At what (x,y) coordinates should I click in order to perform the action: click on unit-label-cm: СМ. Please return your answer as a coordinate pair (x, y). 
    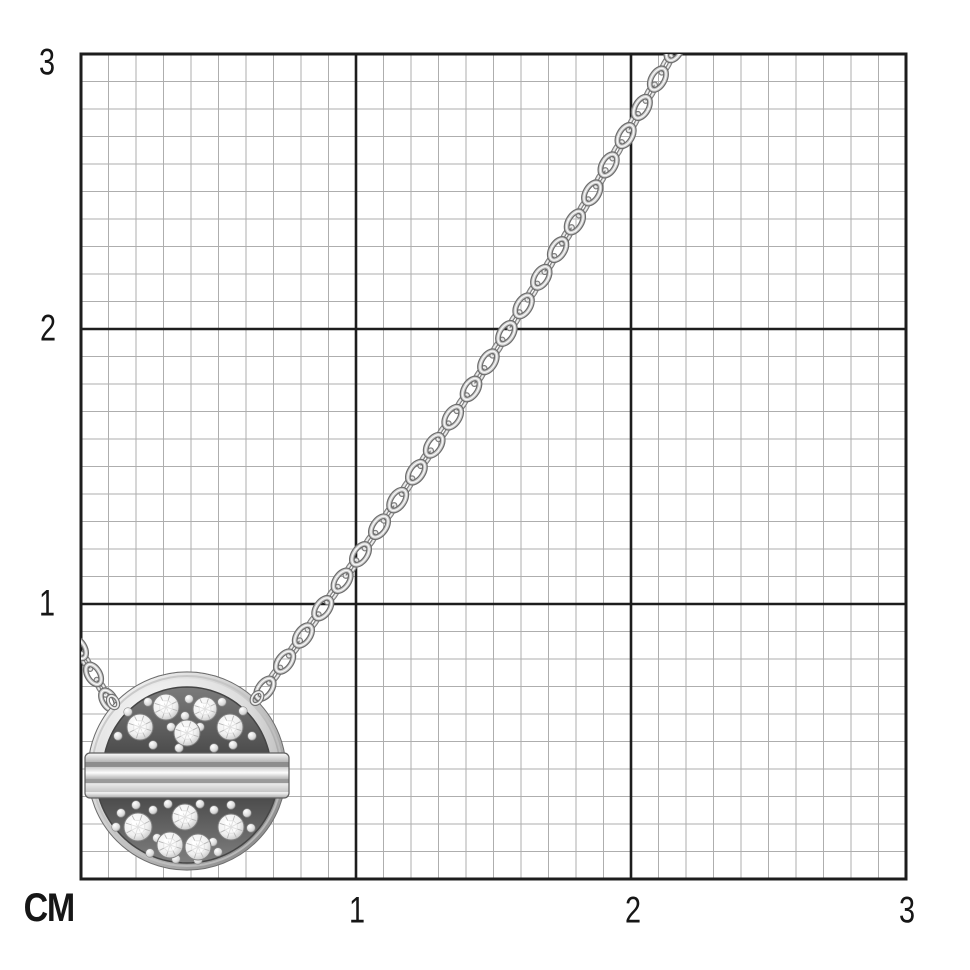
    Looking at the image, I should click on (49, 908).